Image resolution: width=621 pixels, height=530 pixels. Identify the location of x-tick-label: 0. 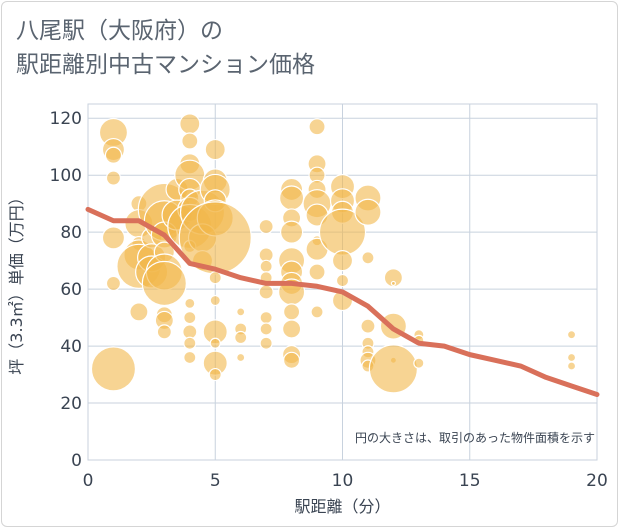
(88, 481).